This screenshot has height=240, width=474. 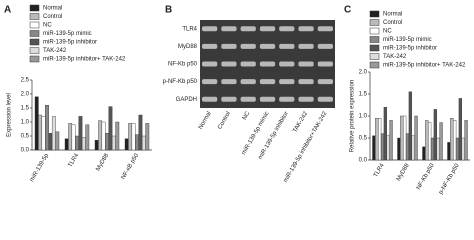 What do you see at coordinates (189, 29) in the screenshot?
I see `blot-row-label: TLR4` at bounding box center [189, 29].